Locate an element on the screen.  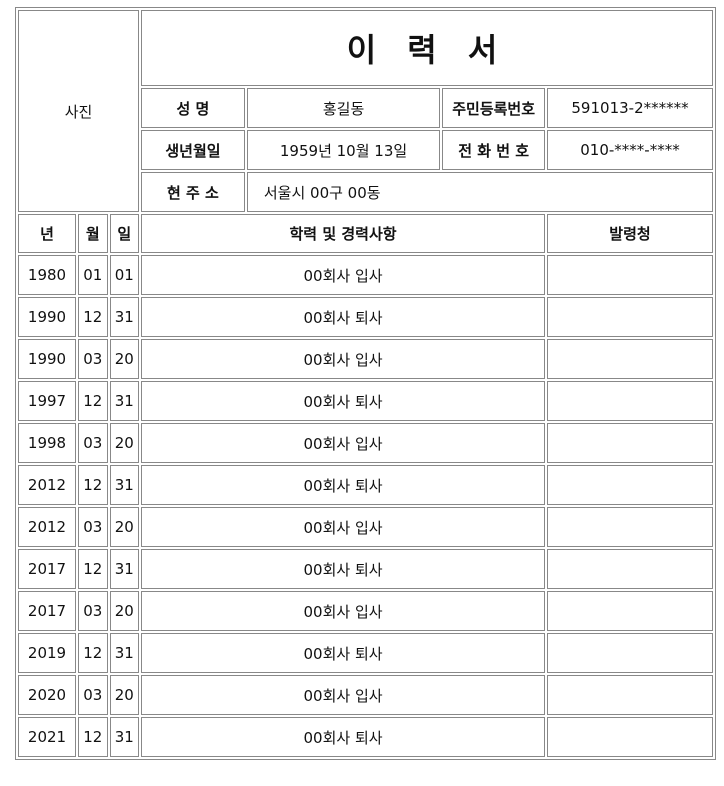
phone-value: 010-****-**** is located at coordinates (630, 150).